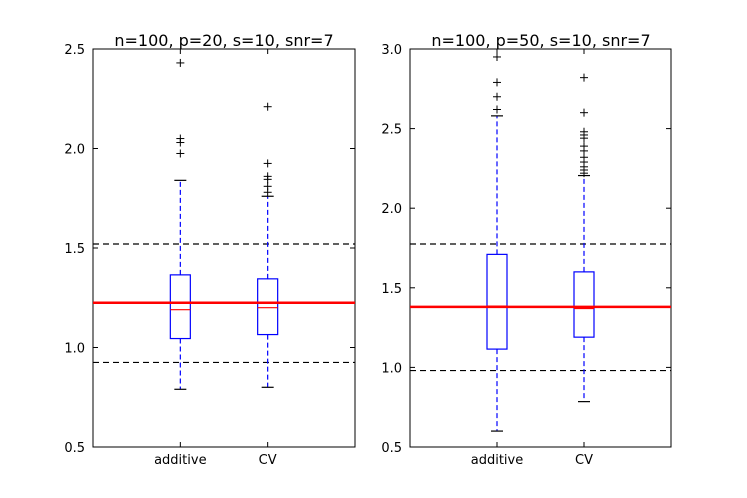 The image size is (747, 498). What do you see at coordinates (391, 50) in the screenshot?
I see `y-tick-label: 3.0` at bounding box center [391, 50].